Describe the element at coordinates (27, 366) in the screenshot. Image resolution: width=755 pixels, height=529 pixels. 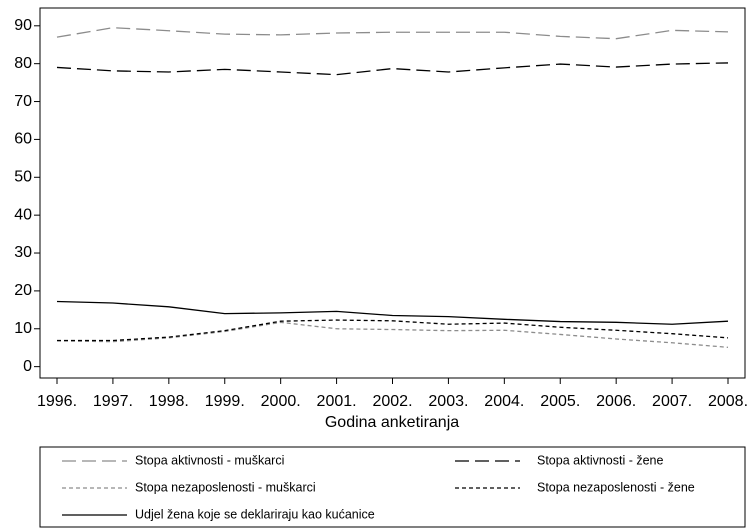
I see `y-tick-label: 0` at that location.